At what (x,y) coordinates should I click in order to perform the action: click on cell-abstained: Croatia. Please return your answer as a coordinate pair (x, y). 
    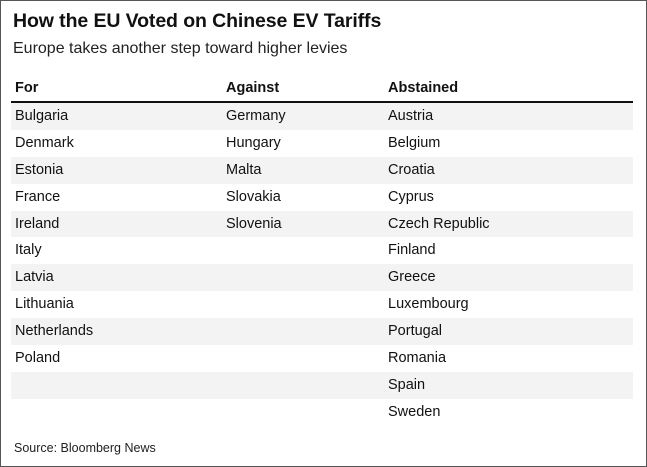
    Looking at the image, I should click on (411, 169).